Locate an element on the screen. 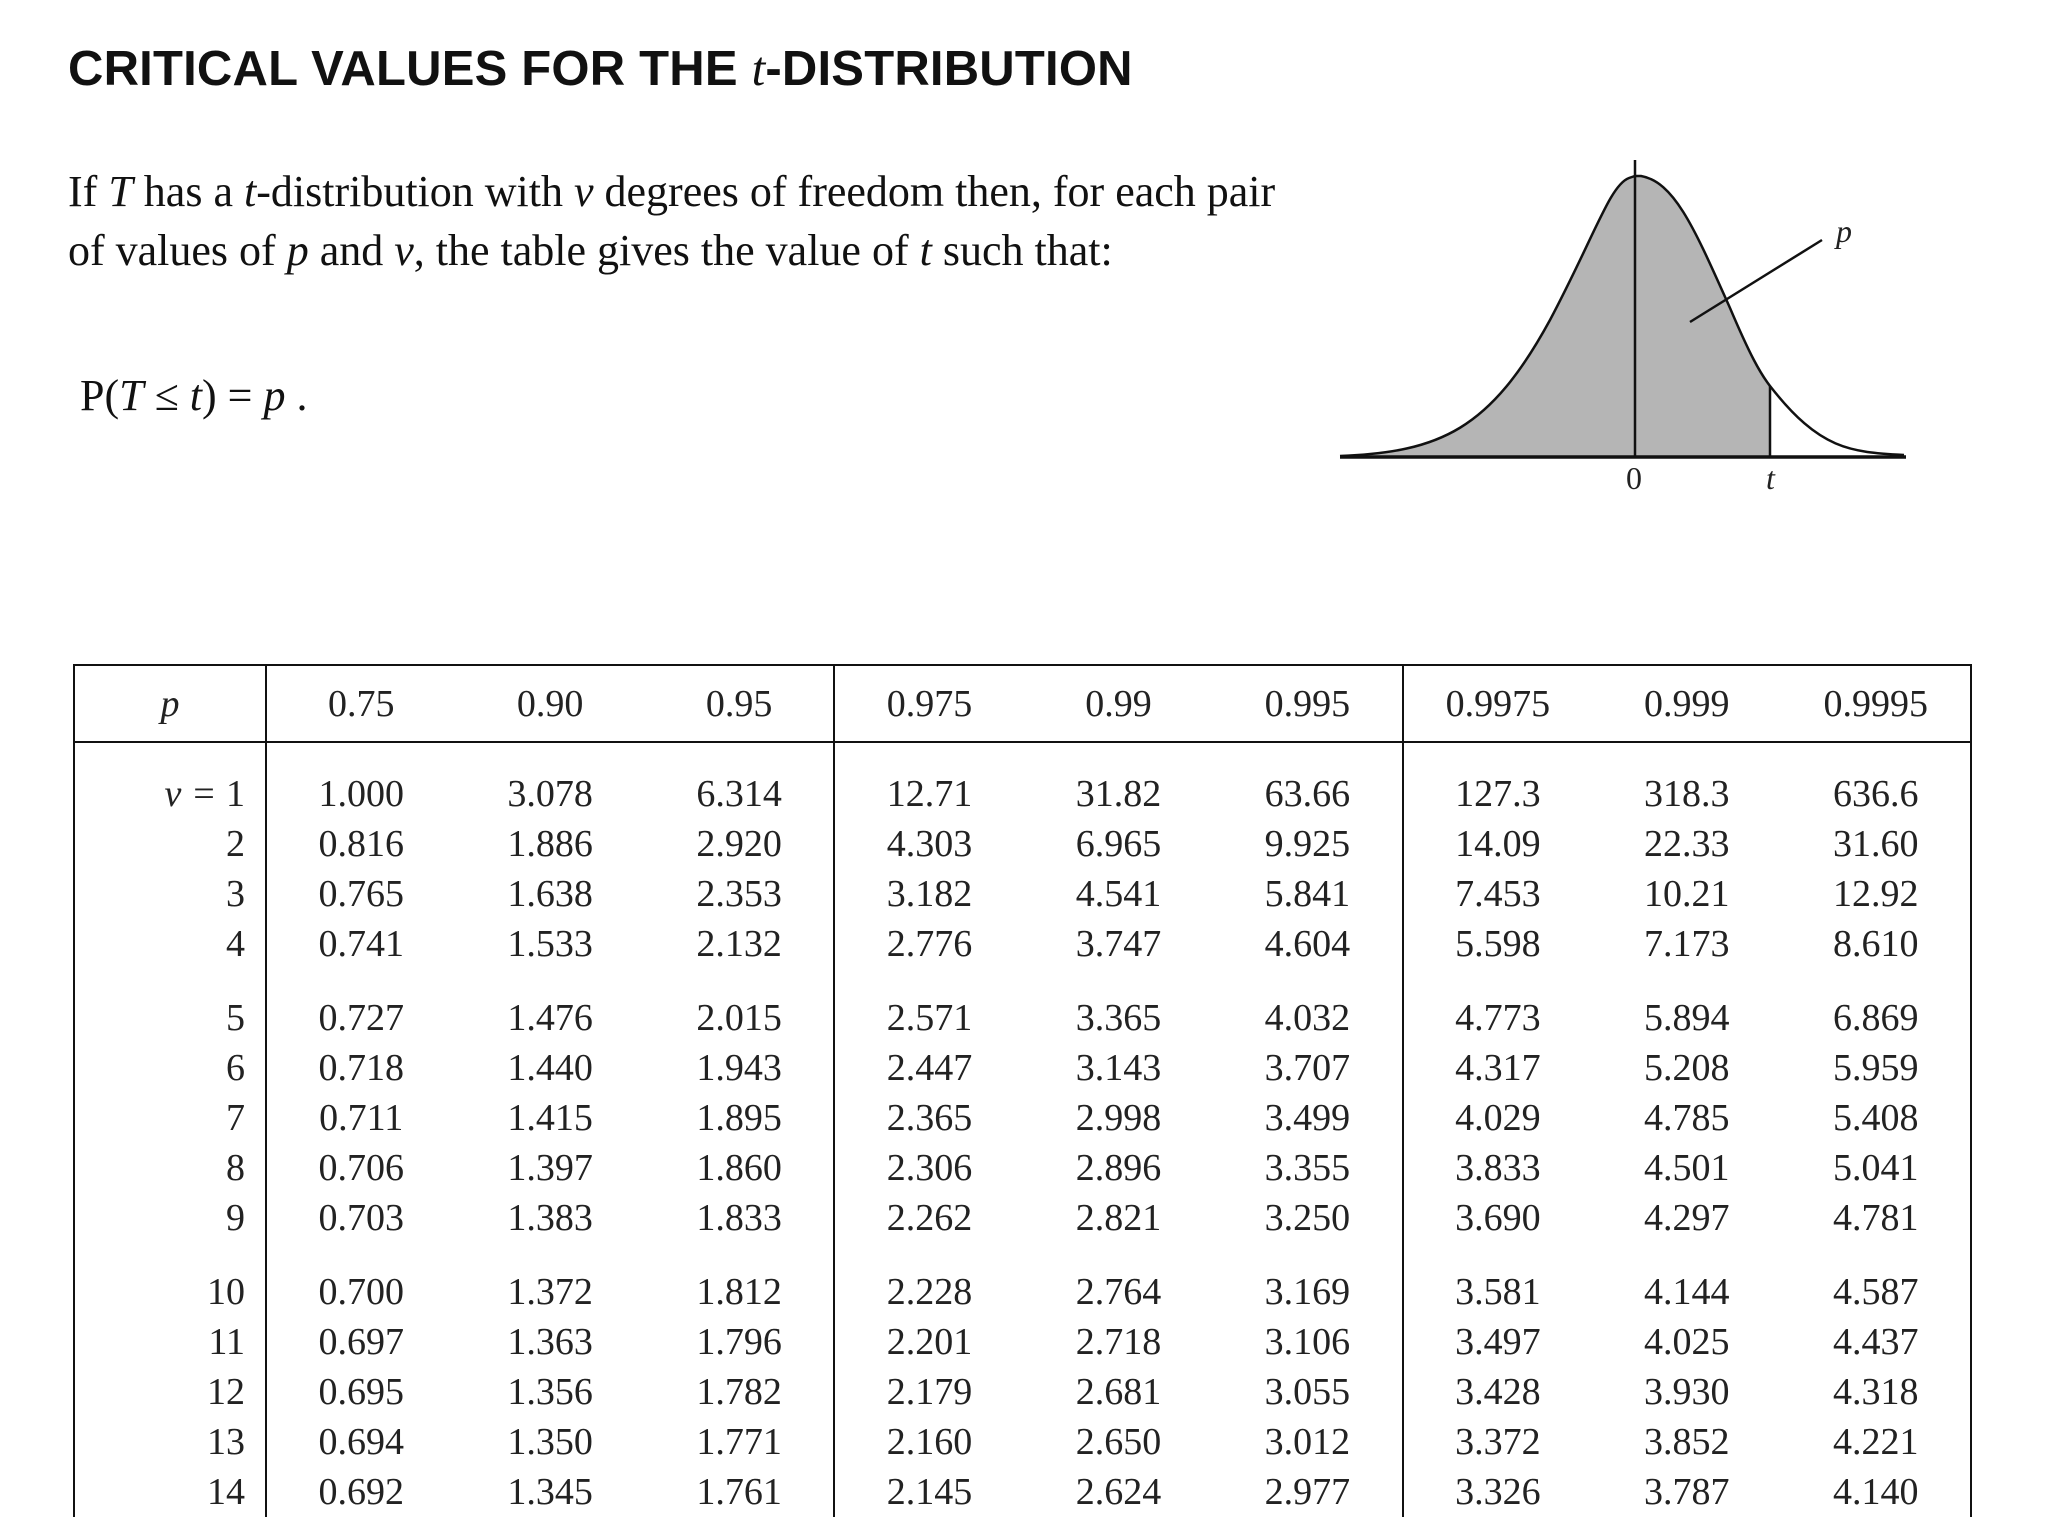  table-cell: 1.761 is located at coordinates (739, 1492).